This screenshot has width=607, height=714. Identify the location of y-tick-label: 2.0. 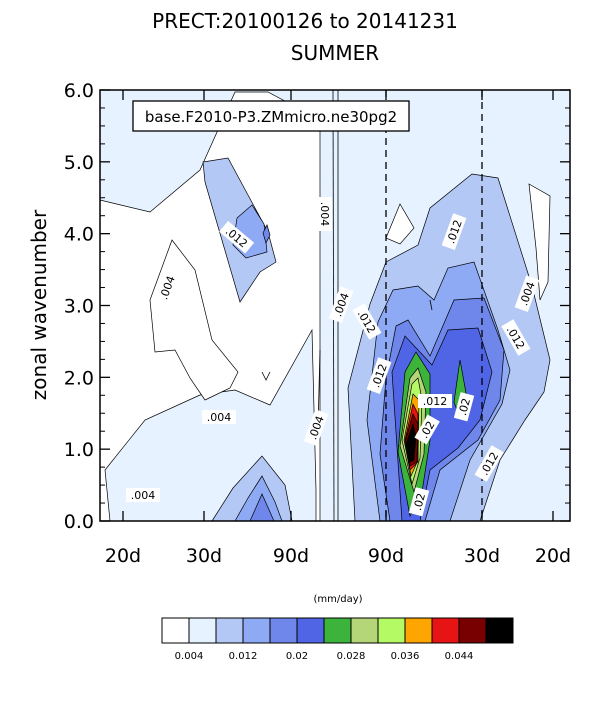
(79, 378).